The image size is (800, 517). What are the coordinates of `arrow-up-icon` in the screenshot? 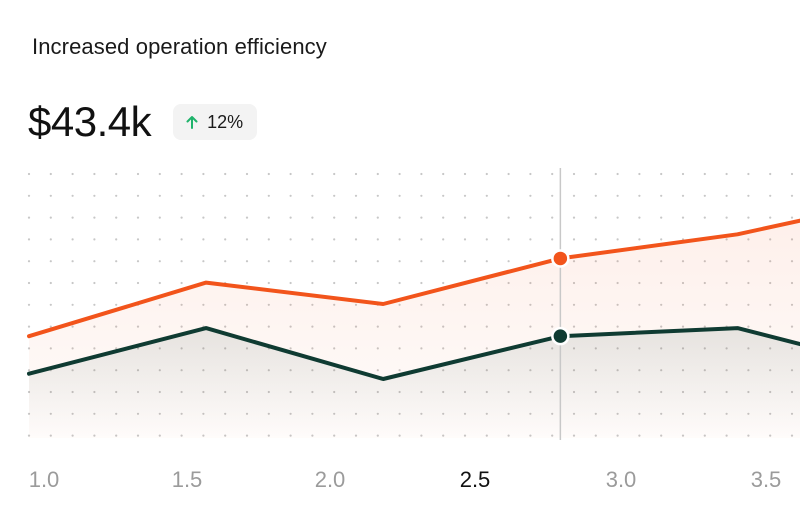 It's located at (192, 122).